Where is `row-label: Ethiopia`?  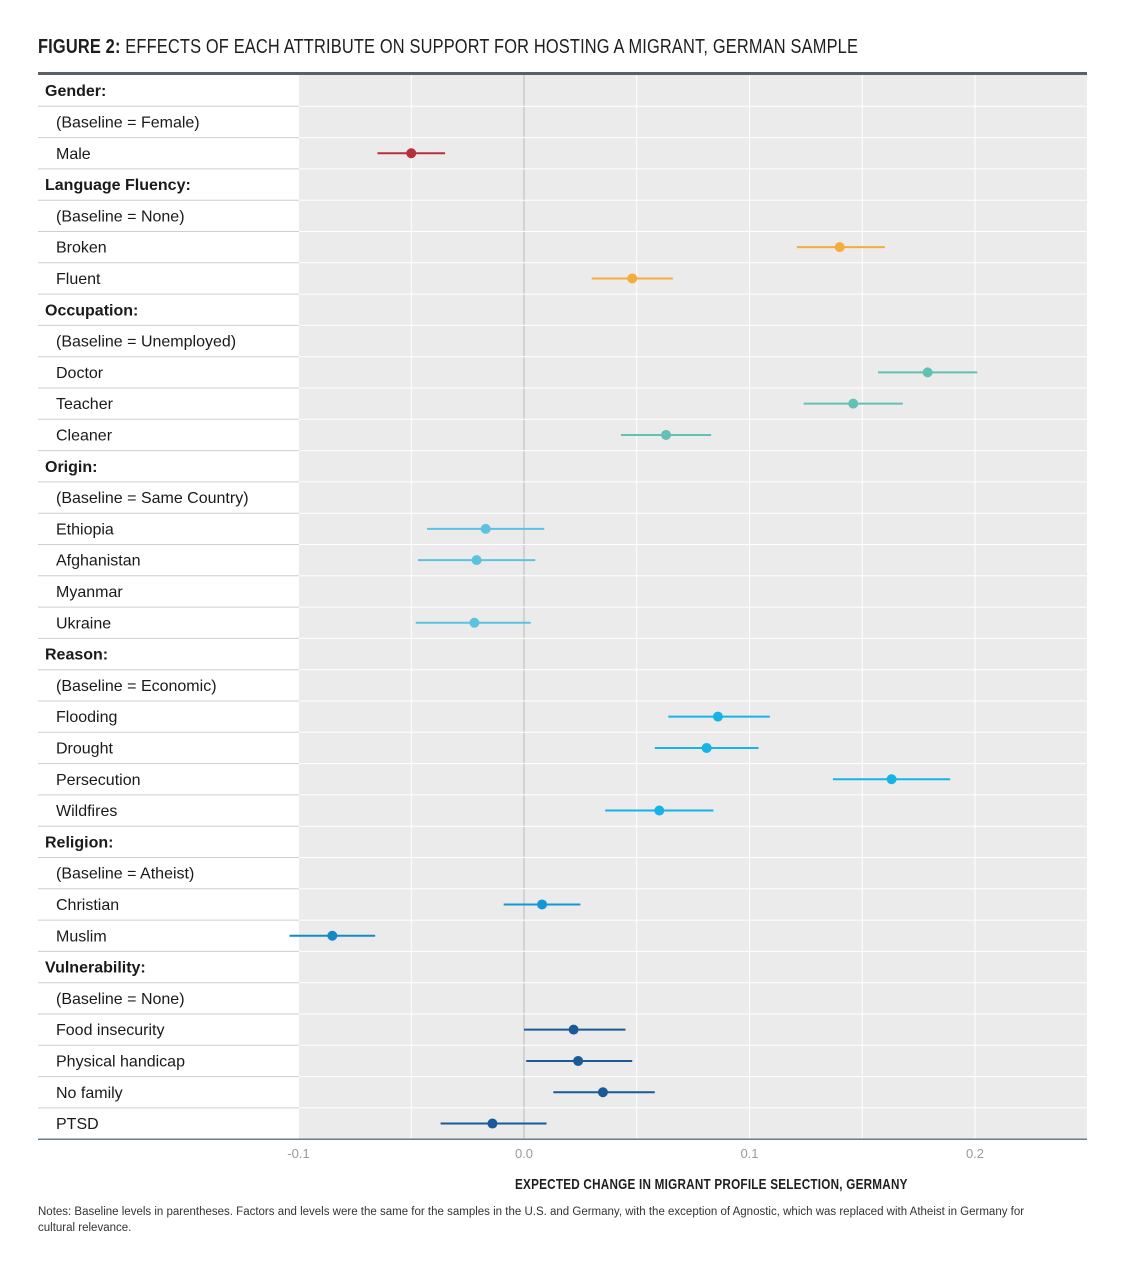
row-label: Ethiopia is located at coordinates (85, 529).